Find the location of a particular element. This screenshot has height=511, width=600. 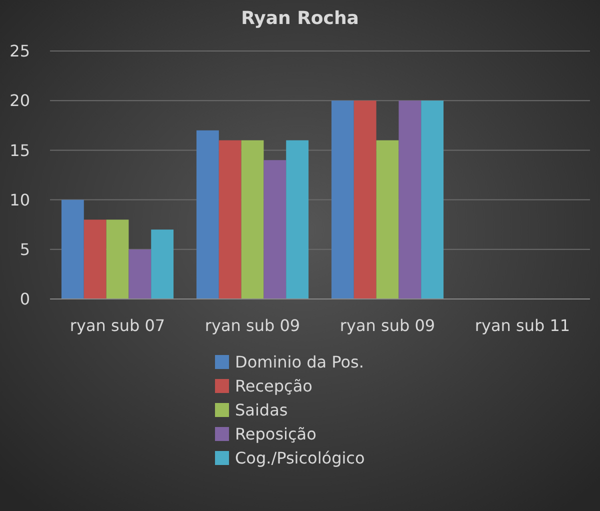

legend-label: Cog./Psicológico is located at coordinates (300, 458).